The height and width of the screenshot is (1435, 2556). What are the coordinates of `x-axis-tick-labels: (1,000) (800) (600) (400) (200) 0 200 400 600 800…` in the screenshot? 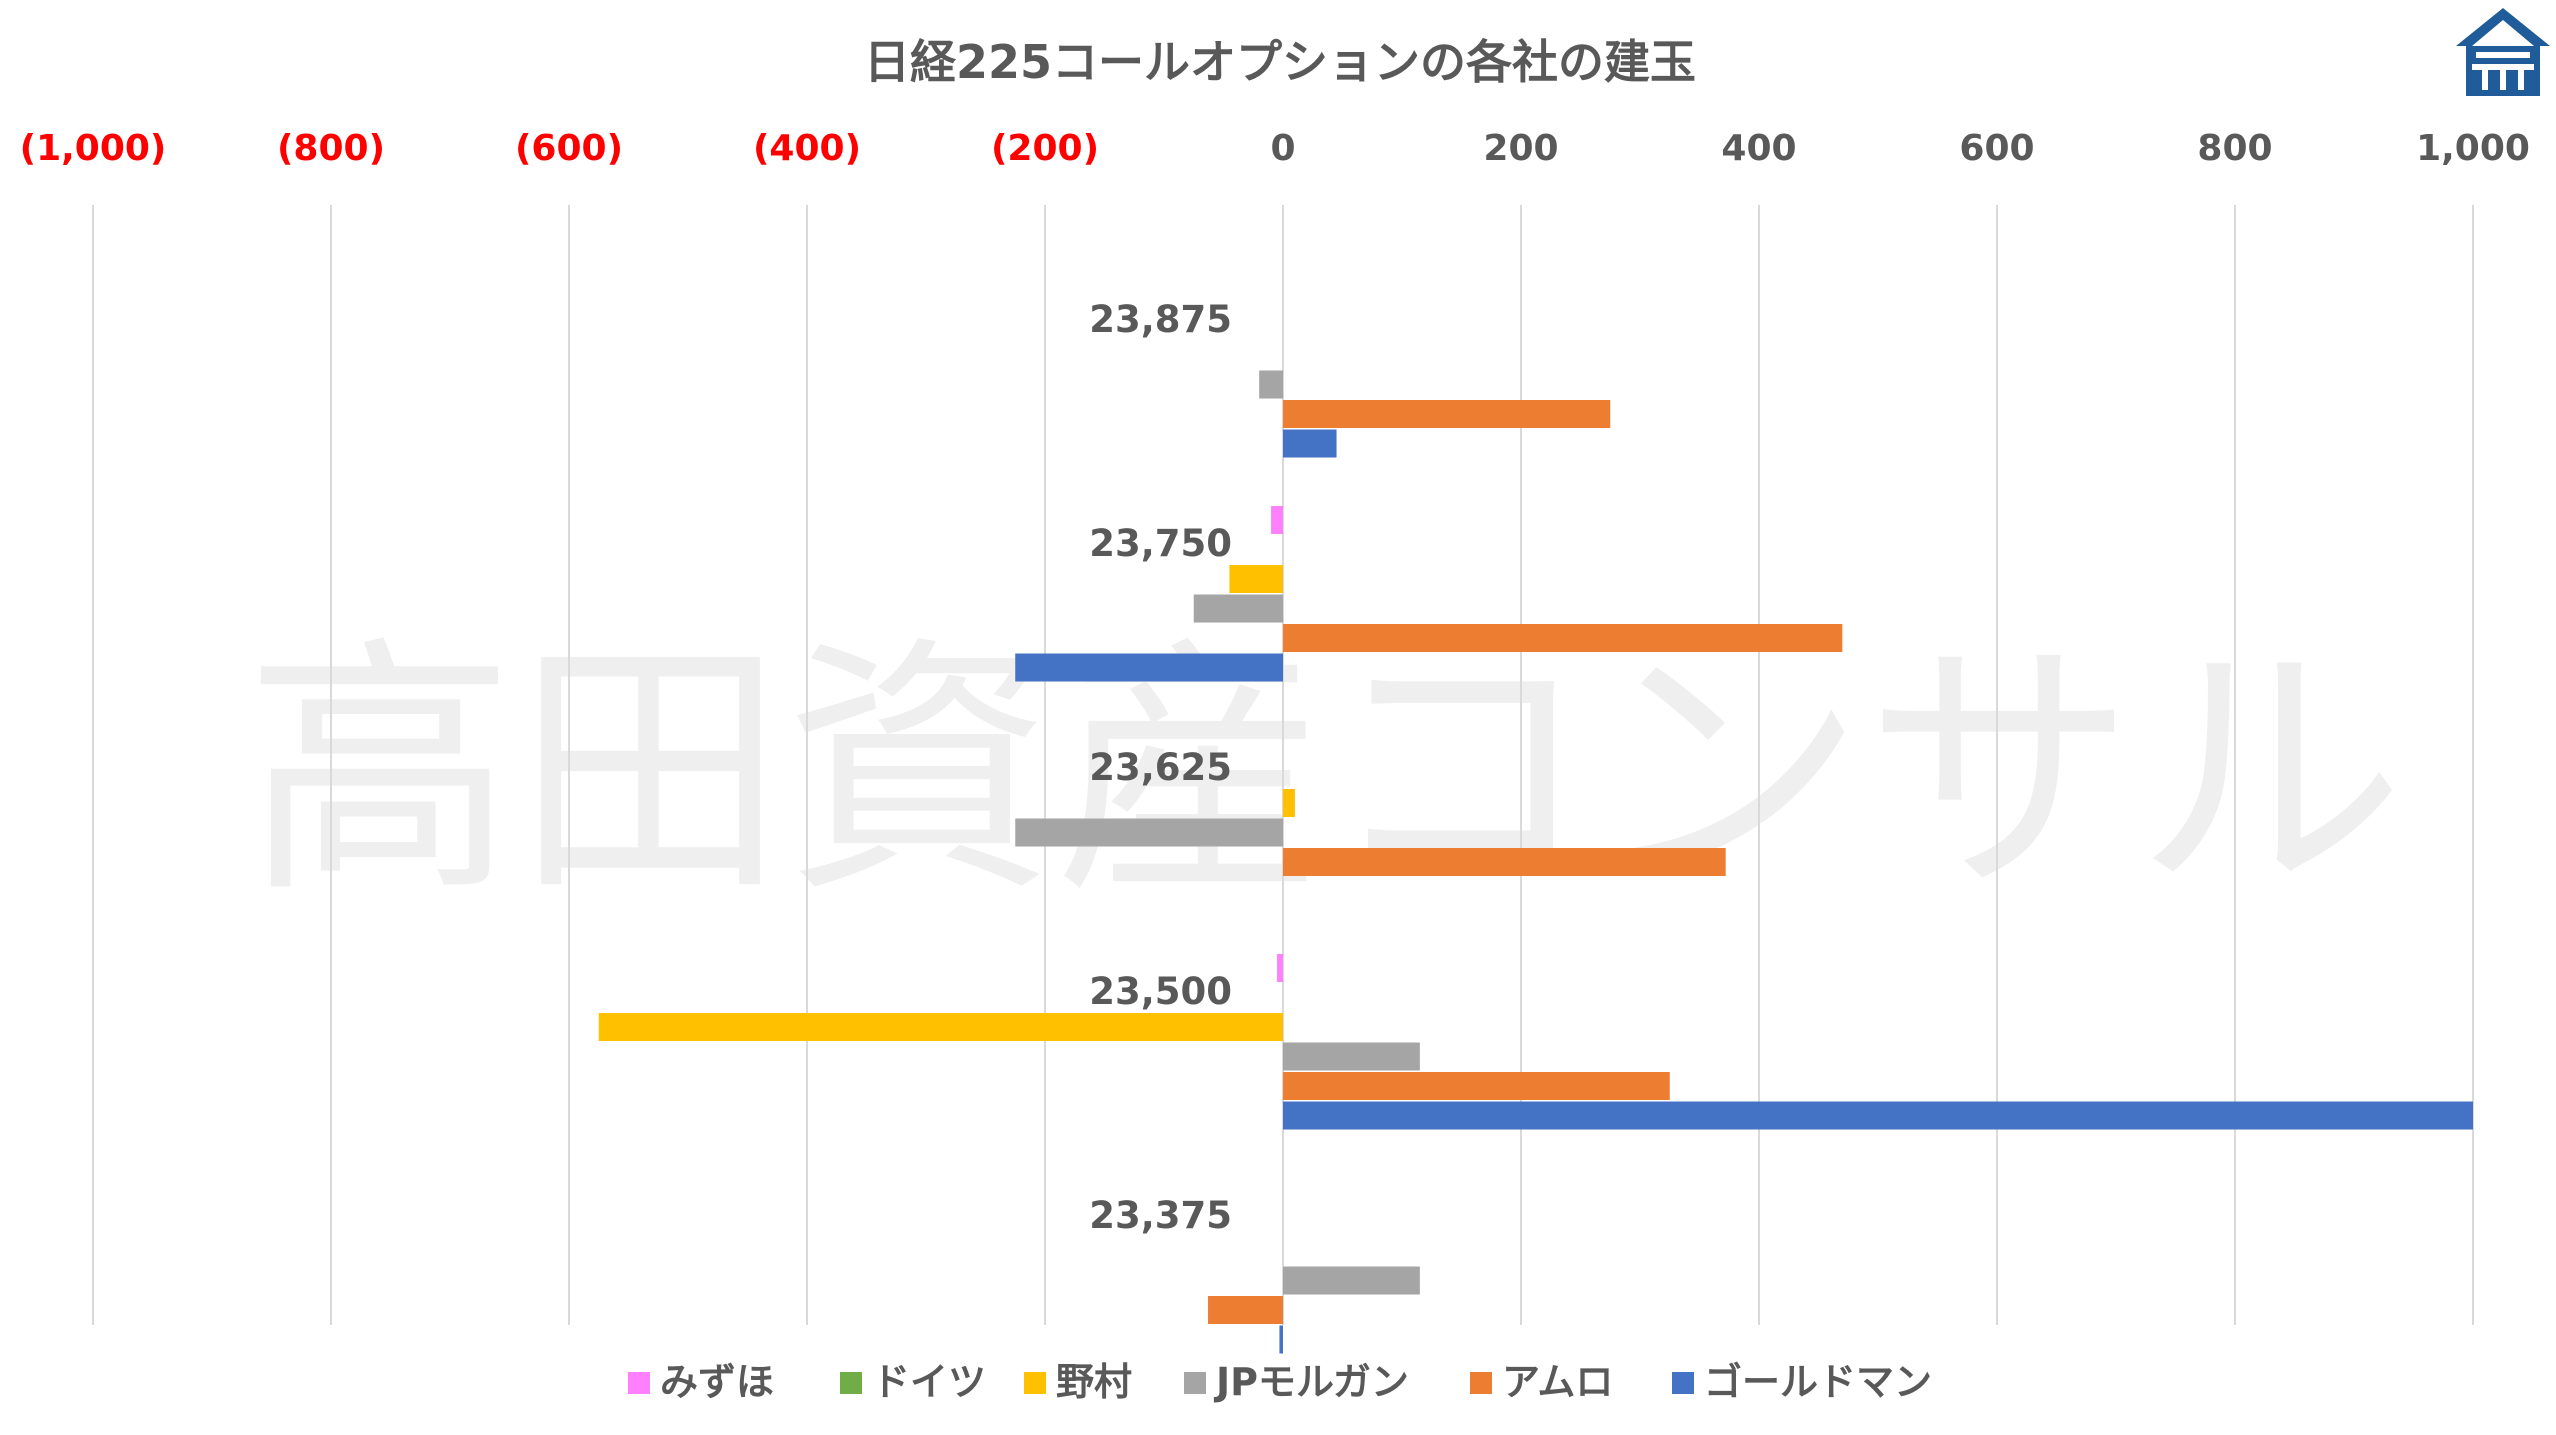 It's located at (1275, 148).